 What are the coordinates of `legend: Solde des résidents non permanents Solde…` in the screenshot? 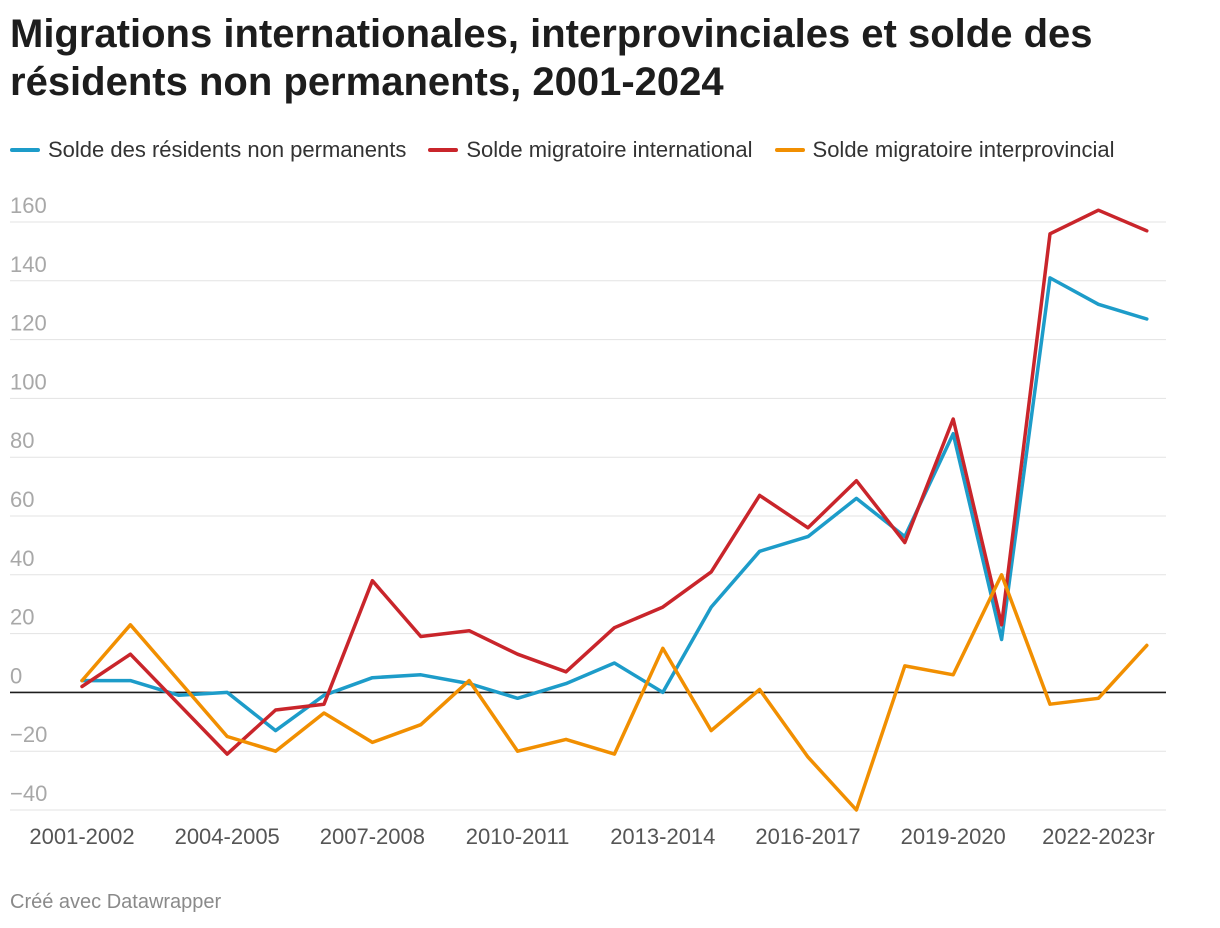 It's located at (562, 150).